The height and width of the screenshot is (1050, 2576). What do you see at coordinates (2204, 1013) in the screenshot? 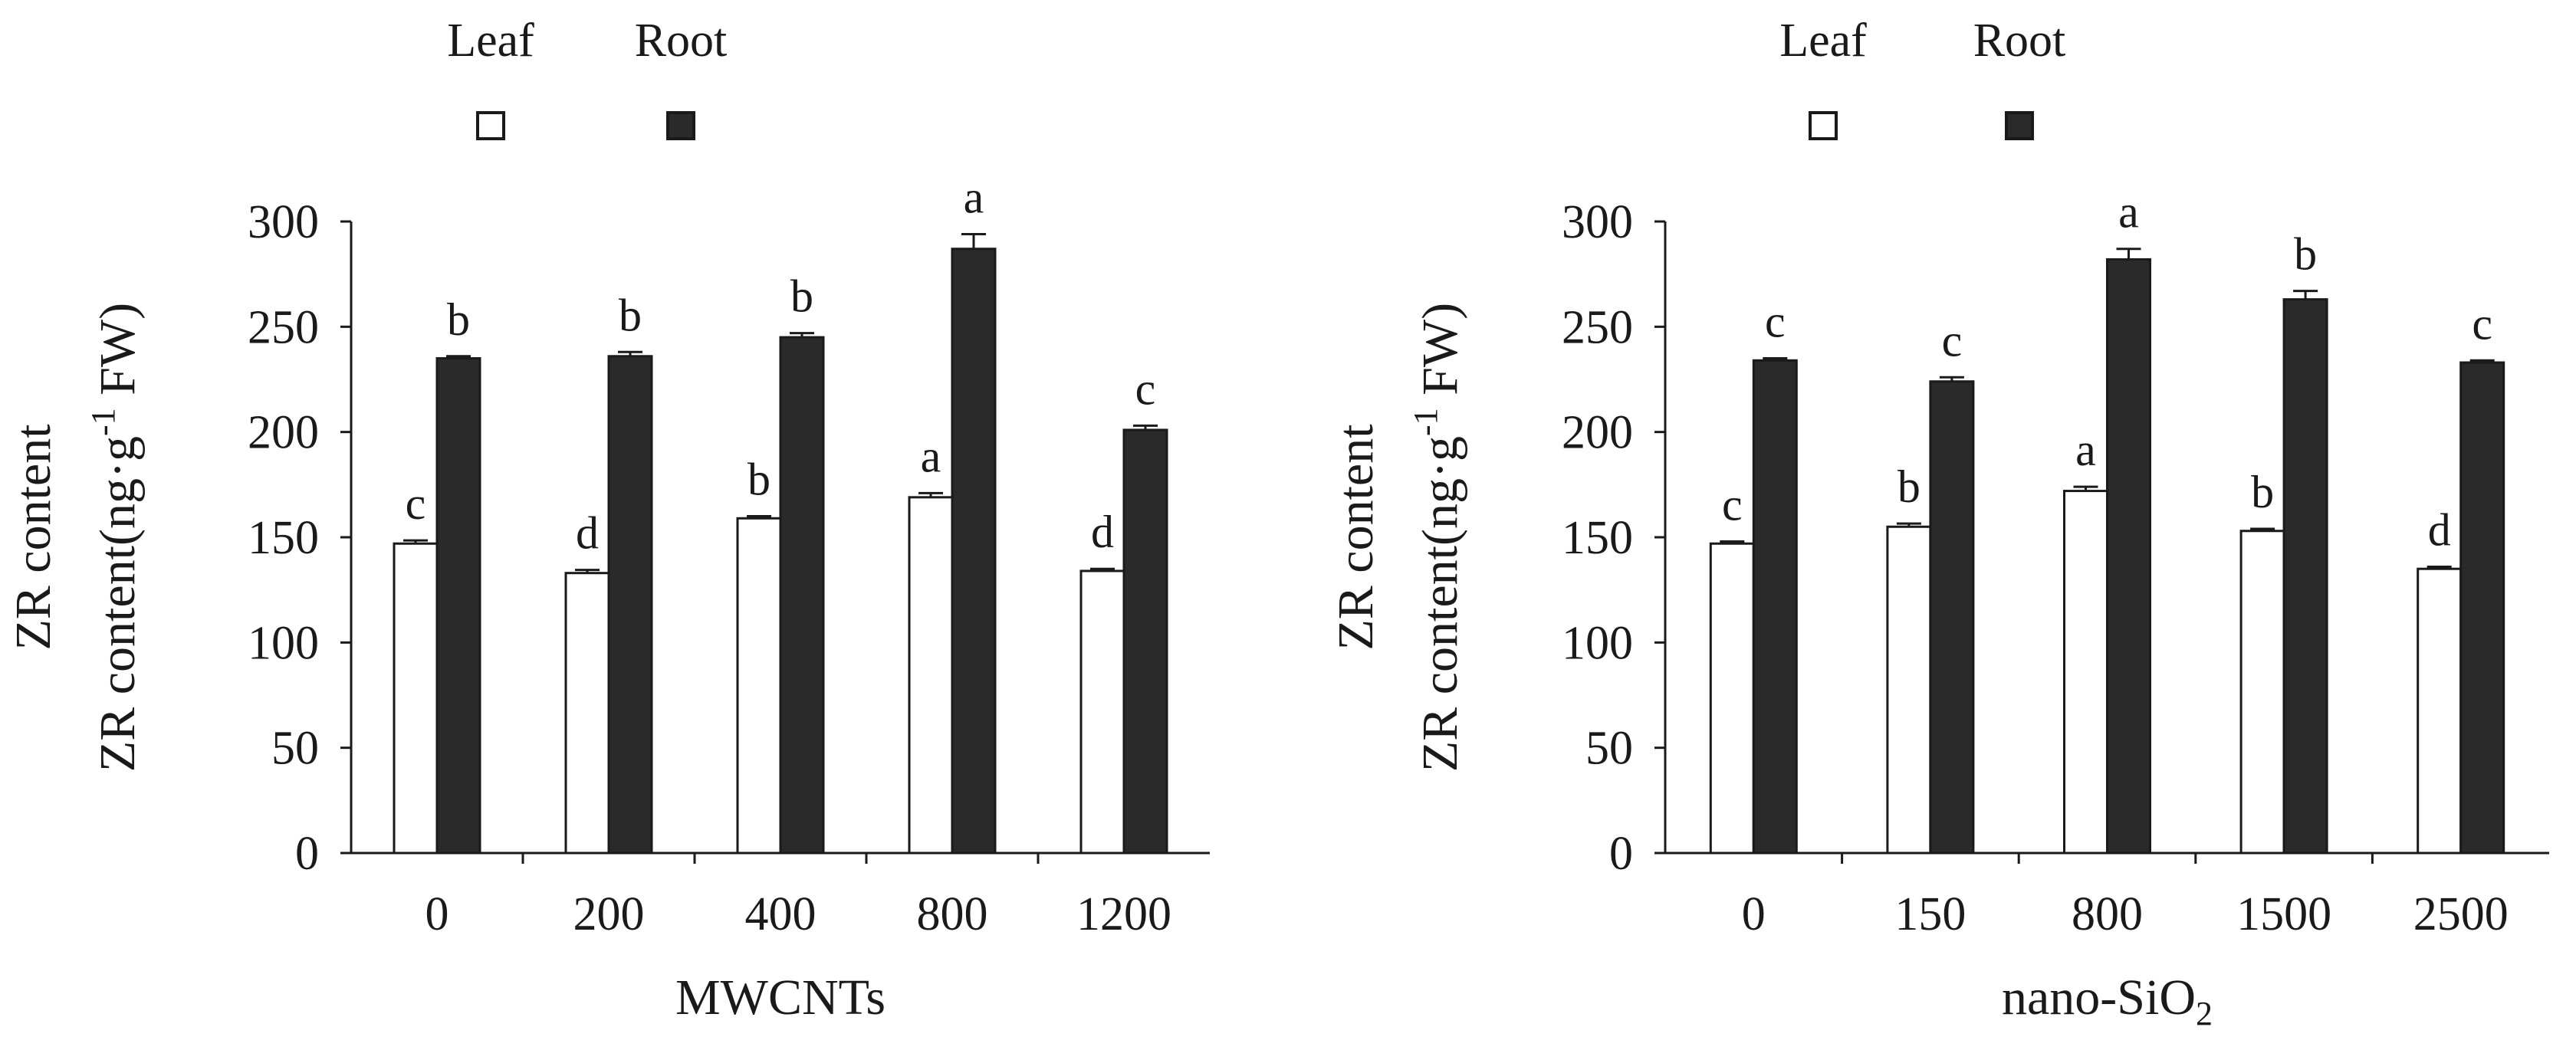
I see `x-axis-title-subscript: 2` at bounding box center [2204, 1013].